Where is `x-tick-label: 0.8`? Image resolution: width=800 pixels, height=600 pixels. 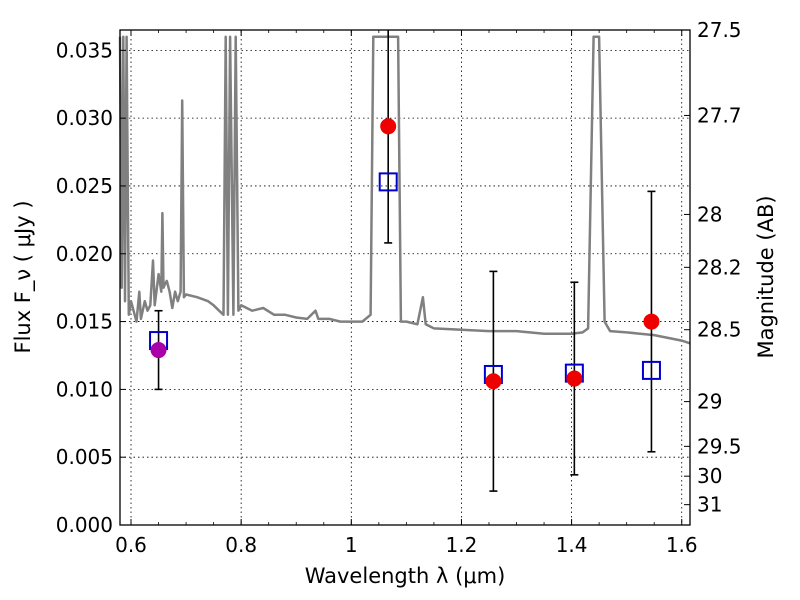 x-tick-label: 0.8 is located at coordinates (241, 545).